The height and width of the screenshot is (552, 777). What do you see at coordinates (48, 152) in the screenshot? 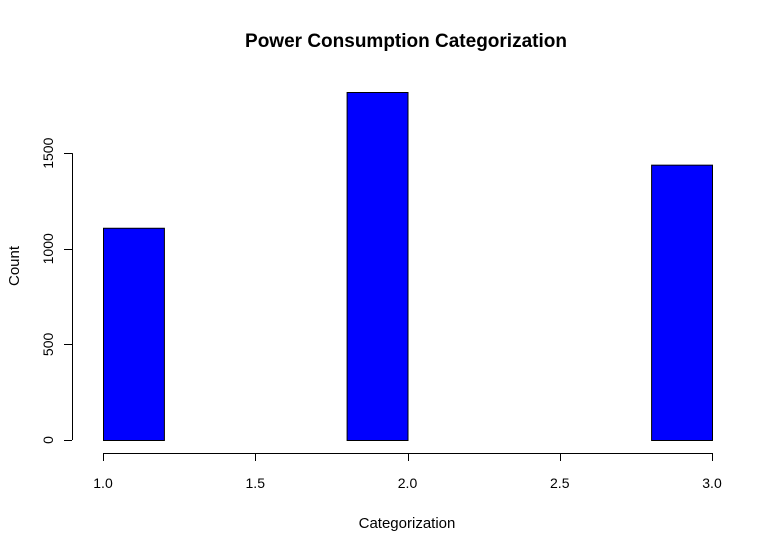
I see `y-tick-label: 1500` at bounding box center [48, 152].